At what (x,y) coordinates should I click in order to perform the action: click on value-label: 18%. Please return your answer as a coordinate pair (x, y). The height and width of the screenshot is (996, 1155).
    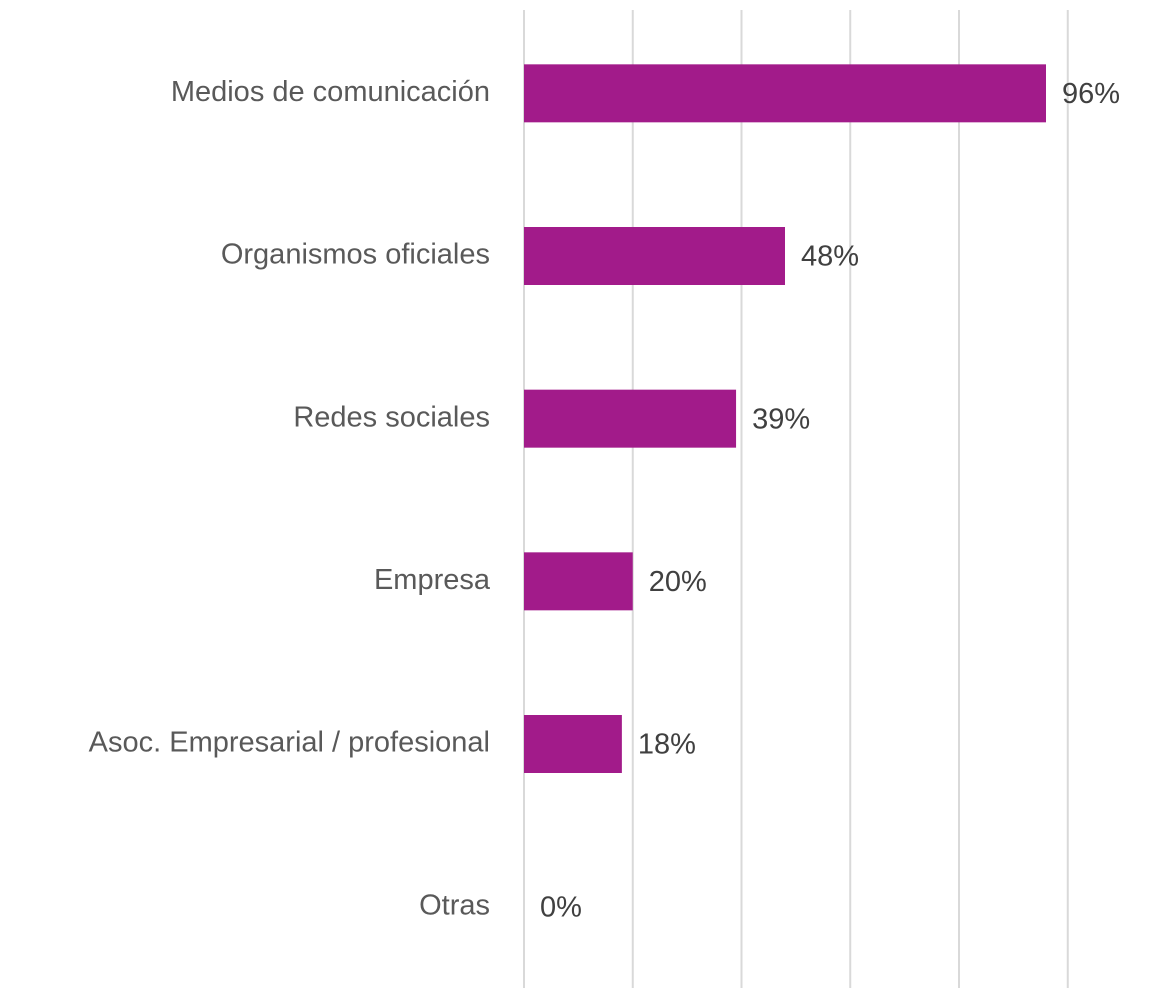
    Looking at the image, I should click on (667, 745).